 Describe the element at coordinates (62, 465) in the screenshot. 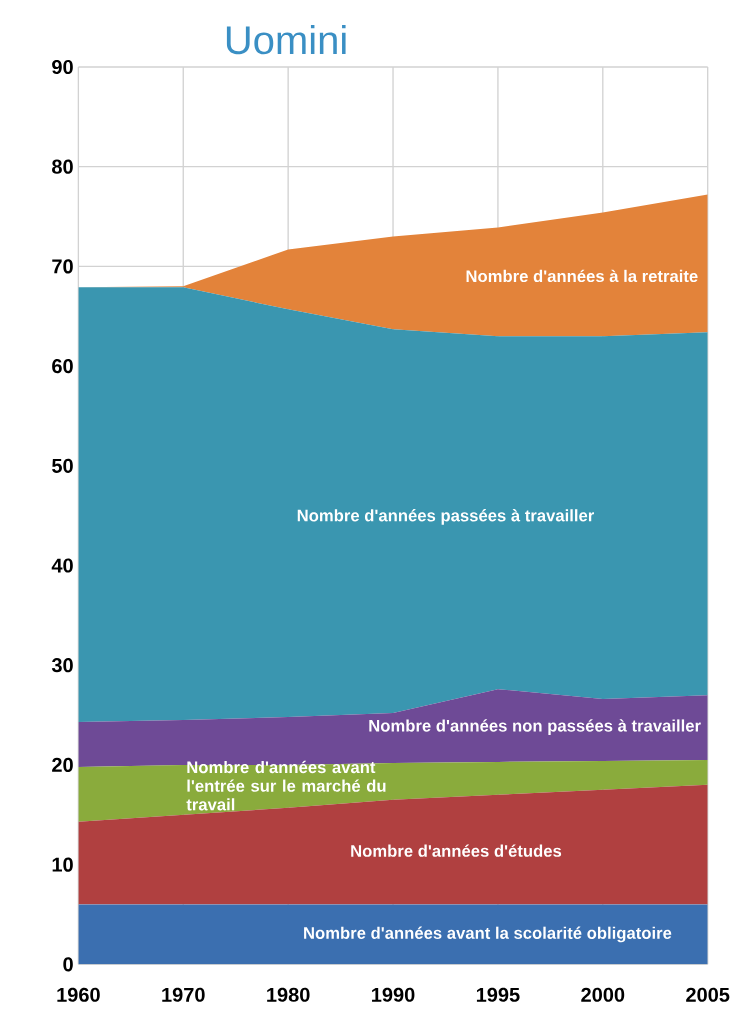

I see `y-tick-label: 50` at that location.